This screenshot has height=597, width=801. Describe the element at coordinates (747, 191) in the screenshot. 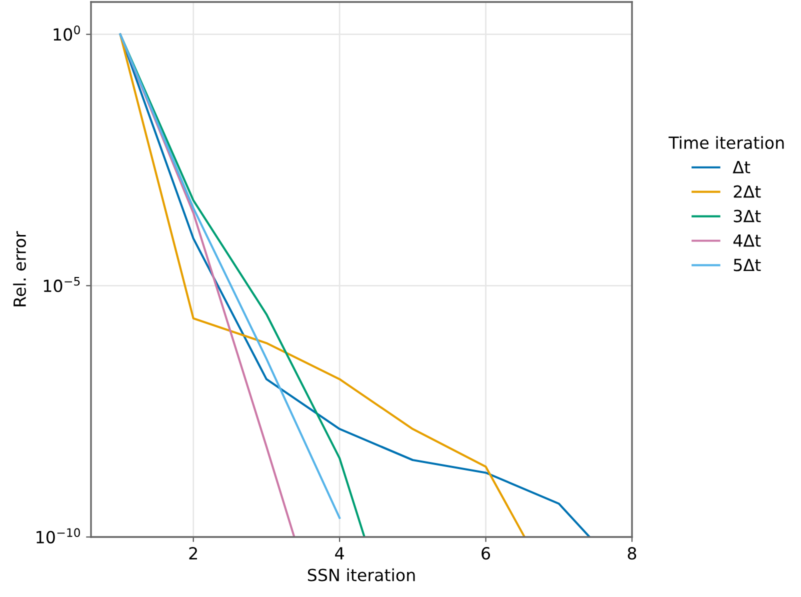

I see `legend-label: 2Δt` at that location.